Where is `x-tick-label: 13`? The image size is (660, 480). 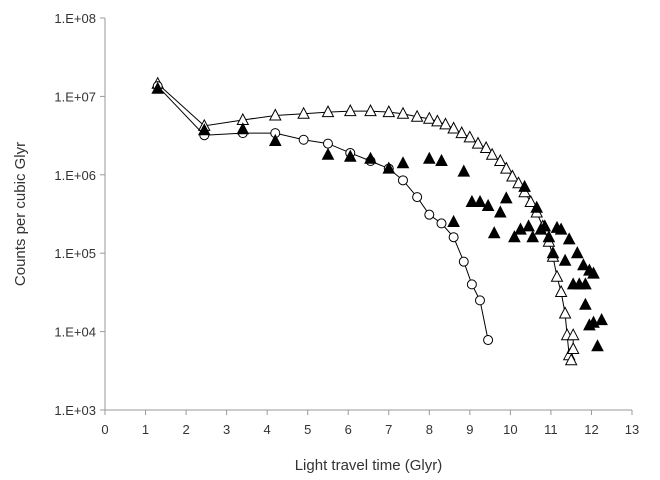
x-tick-label: 13 is located at coordinates (632, 429).